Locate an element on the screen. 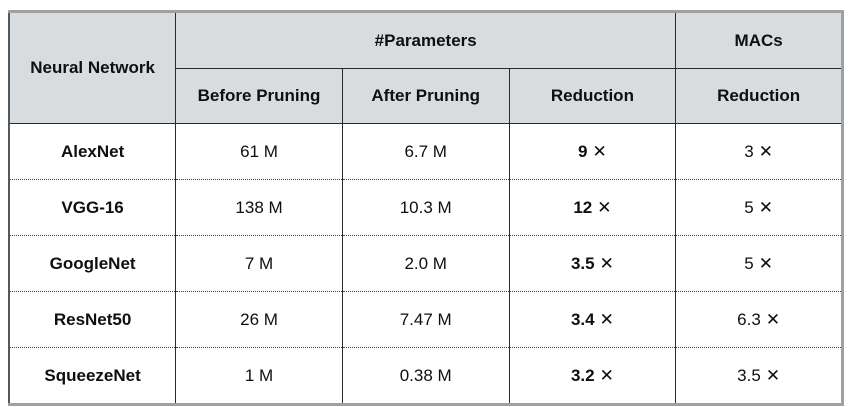 This screenshot has height=407, width=852. macs-reduction-value: 3 is located at coordinates (749, 151).